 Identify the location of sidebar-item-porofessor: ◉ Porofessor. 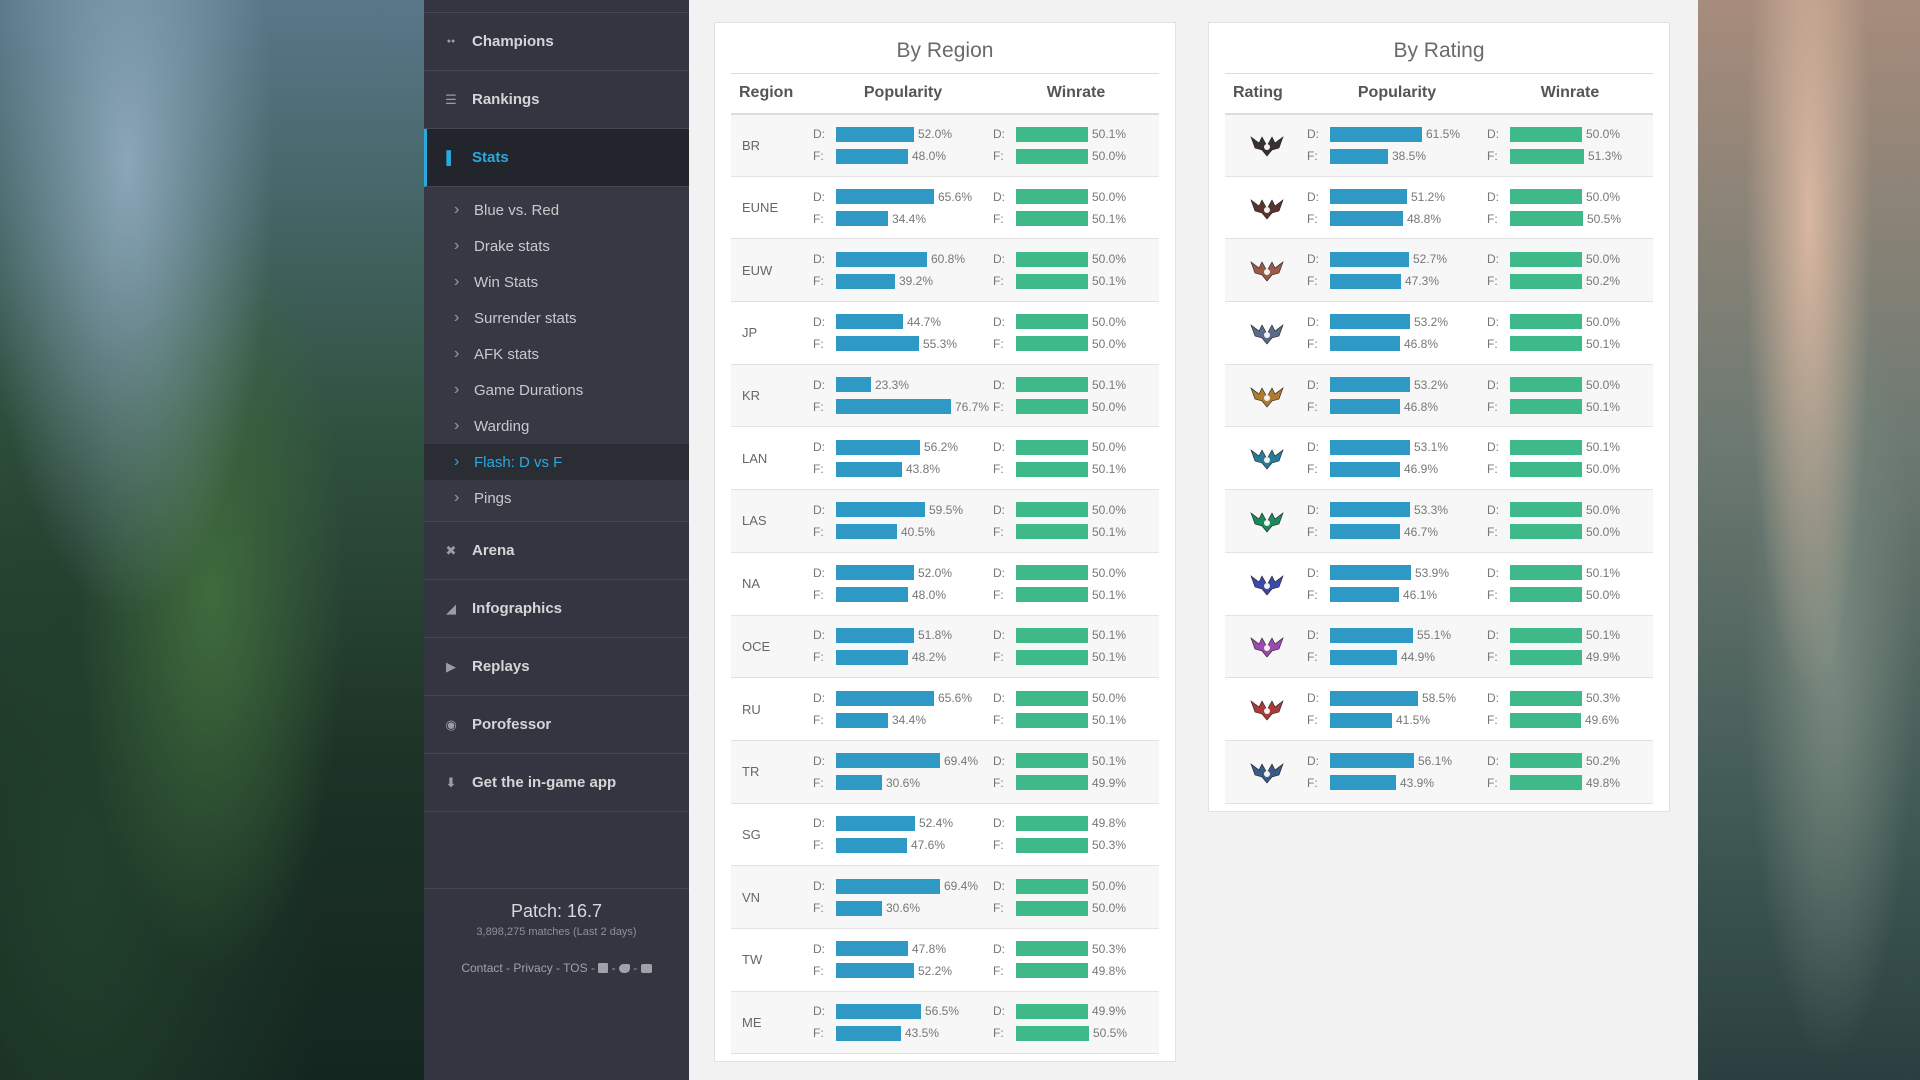
(556, 725).